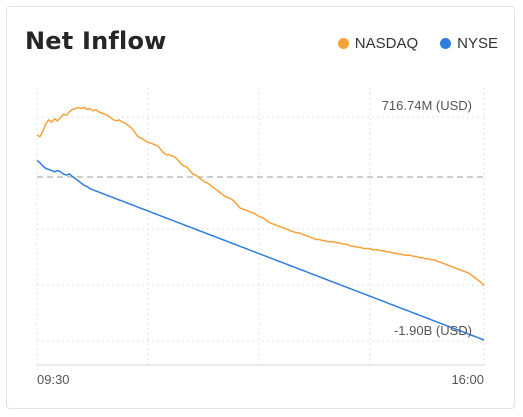 The image size is (523, 417). I want to click on y-tick-label-top: 716.74M (USD), so click(427, 105).